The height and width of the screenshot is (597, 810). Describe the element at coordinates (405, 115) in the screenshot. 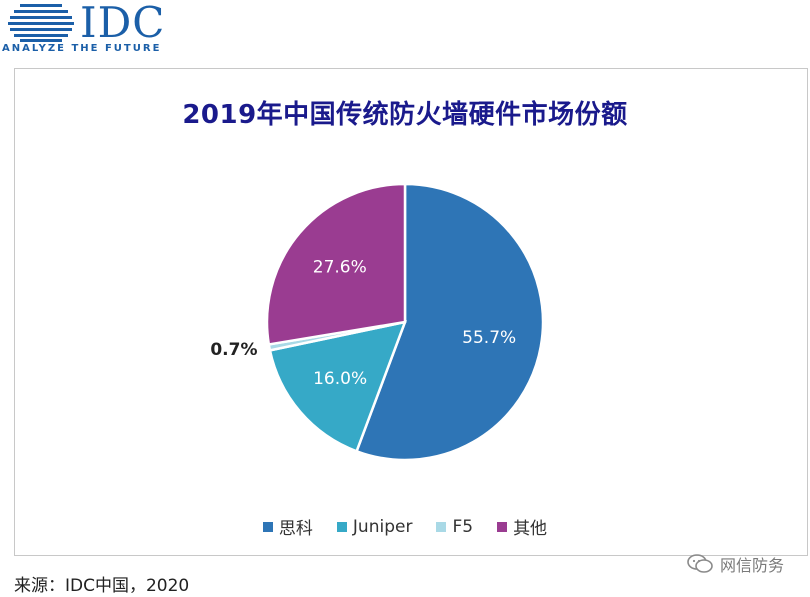

I see `chart-title: 2019年中国传统防火墙硬件市场份额` at that location.